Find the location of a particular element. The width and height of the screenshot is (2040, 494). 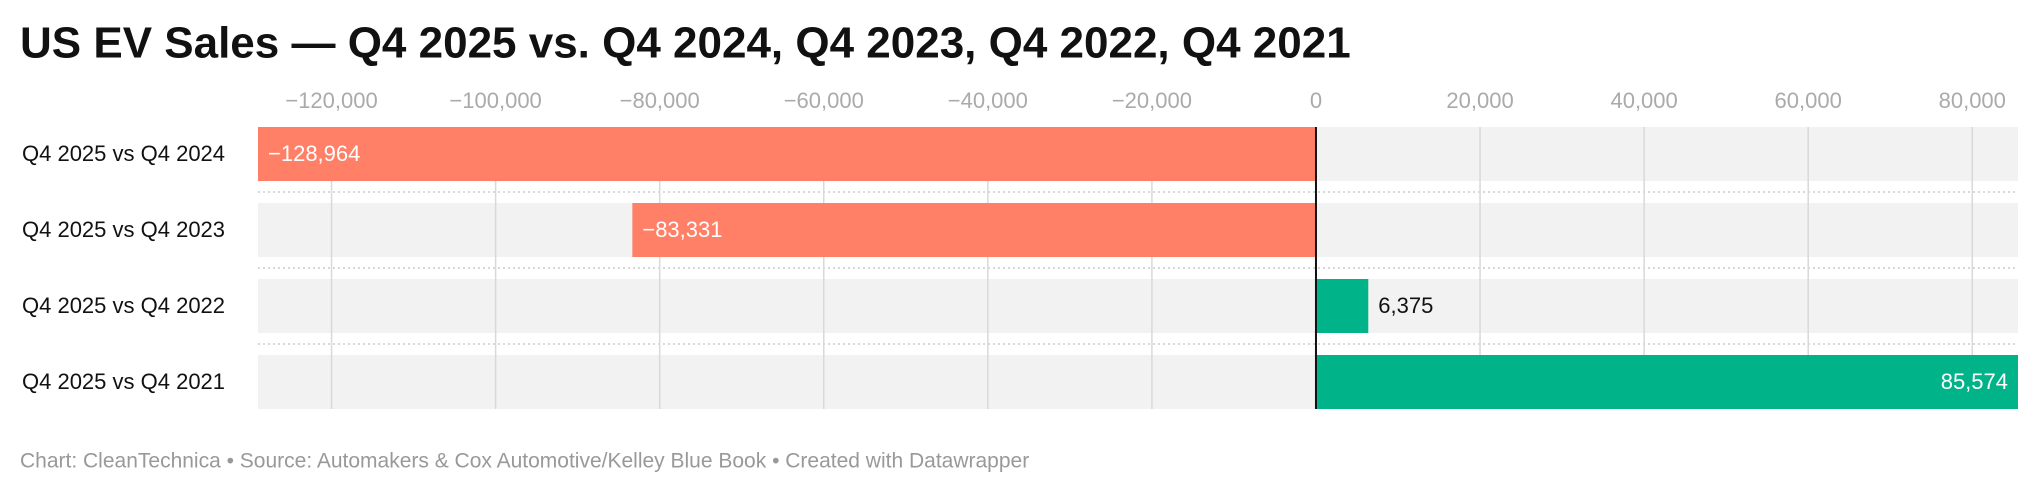

row-background is located at coordinates (1138, 306).